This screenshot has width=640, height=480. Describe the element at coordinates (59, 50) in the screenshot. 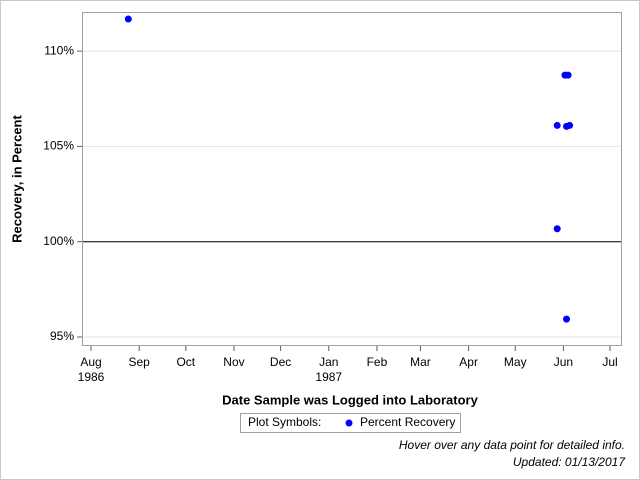

I see `y-tick-label: 110%` at that location.